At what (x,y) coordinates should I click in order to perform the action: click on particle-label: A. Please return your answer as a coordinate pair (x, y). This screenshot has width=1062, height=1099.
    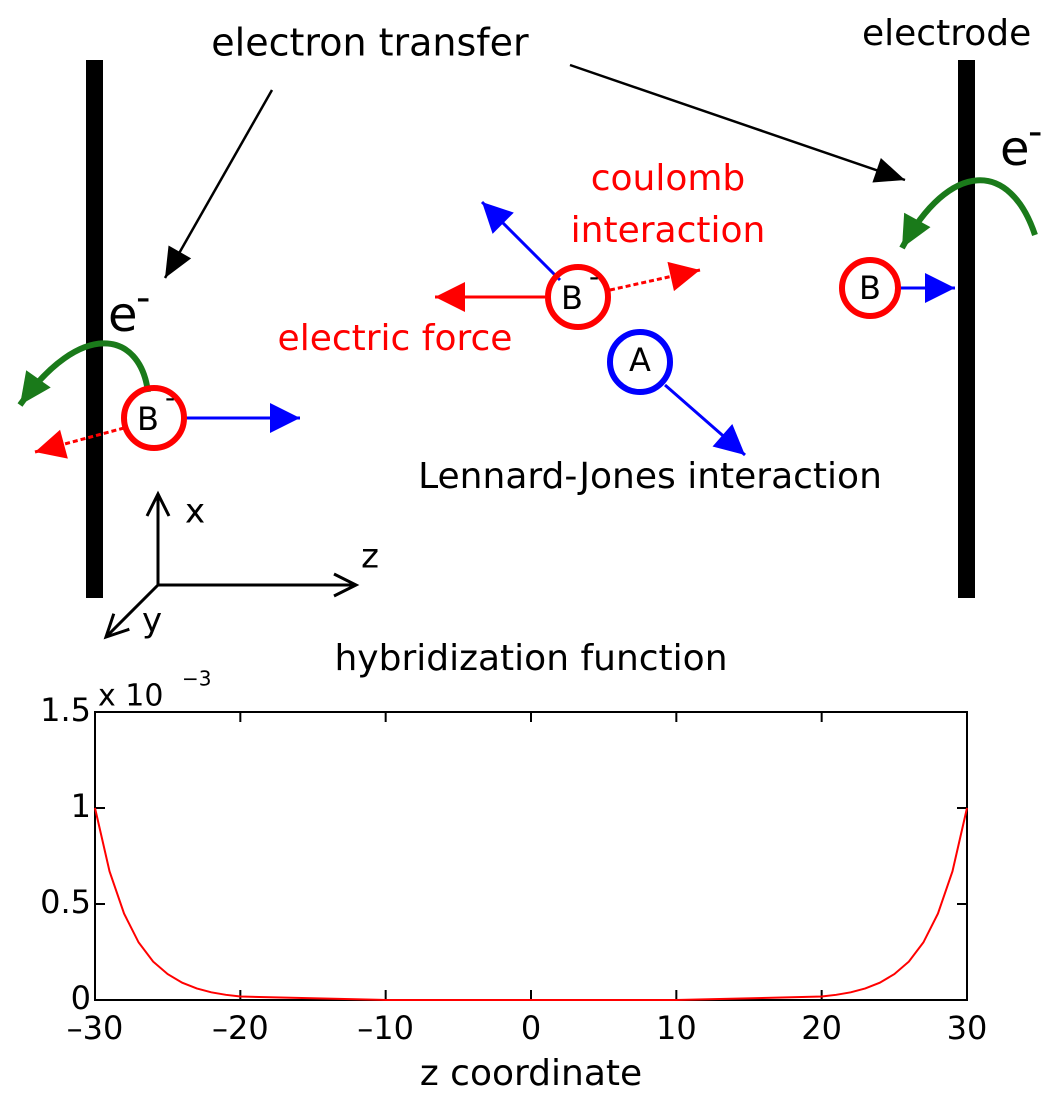
    Looking at the image, I should click on (640, 360).